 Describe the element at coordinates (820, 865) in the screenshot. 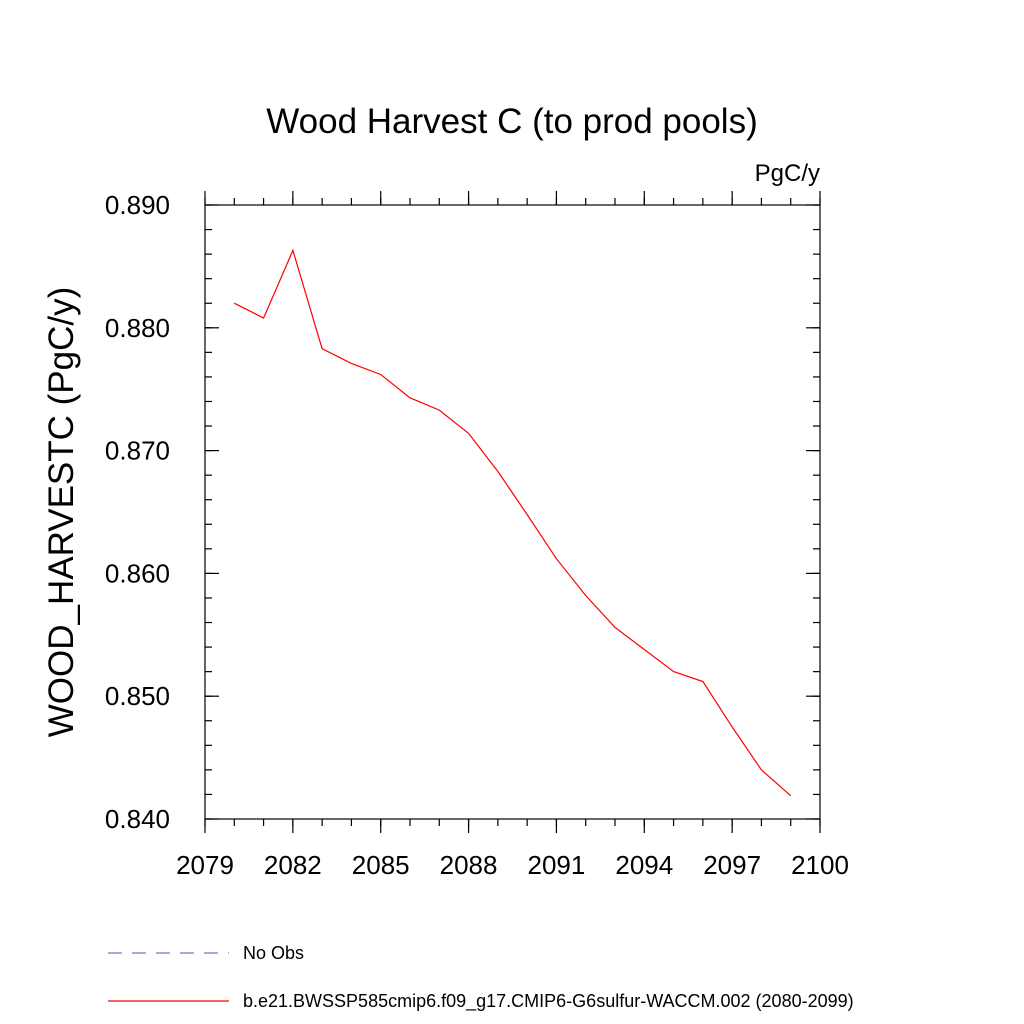

I see `x-tick-label: 2100` at that location.